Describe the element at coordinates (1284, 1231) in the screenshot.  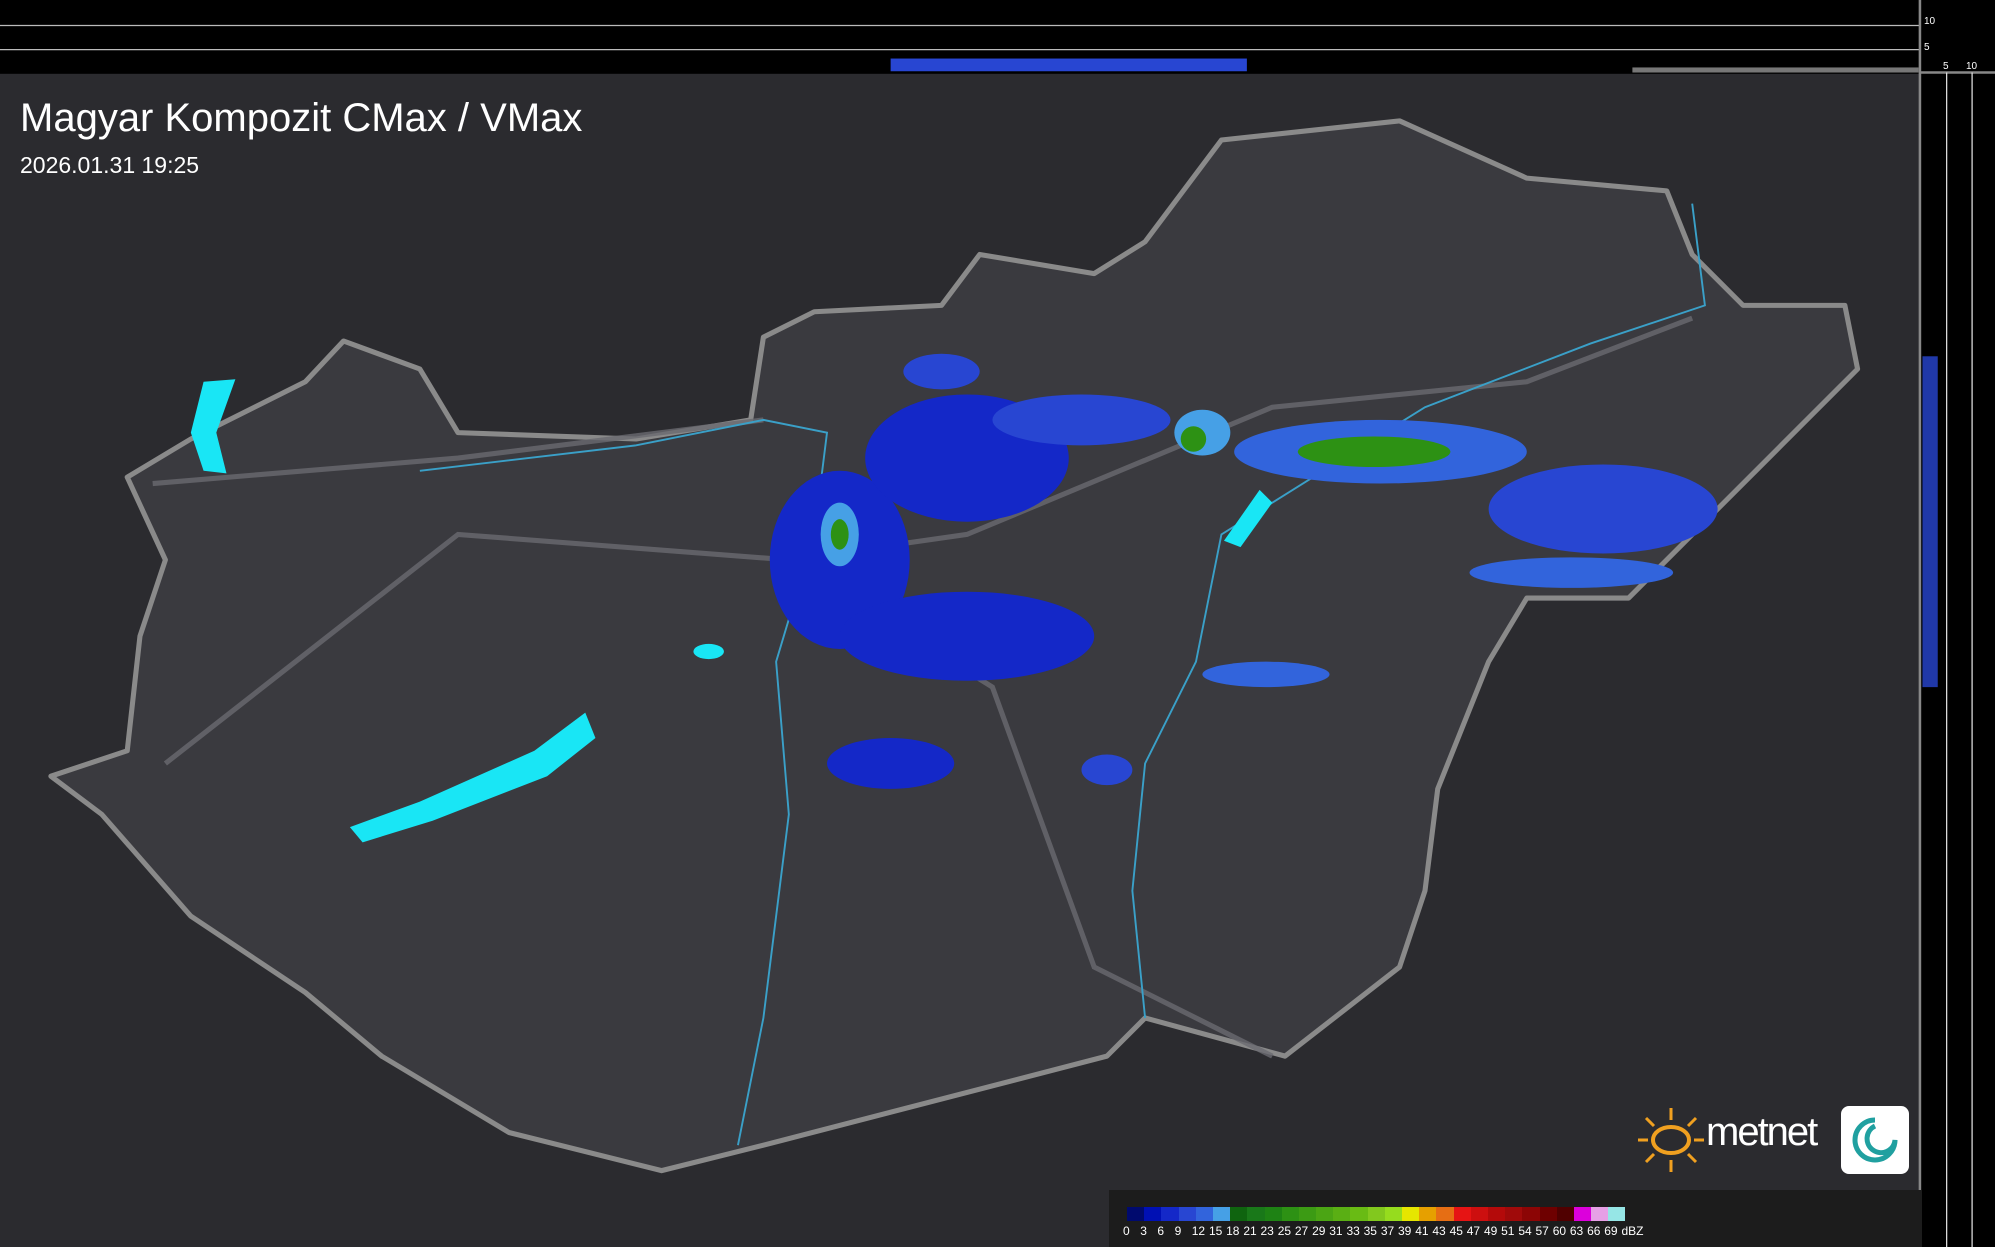
I see `legend-label: 25` at that location.